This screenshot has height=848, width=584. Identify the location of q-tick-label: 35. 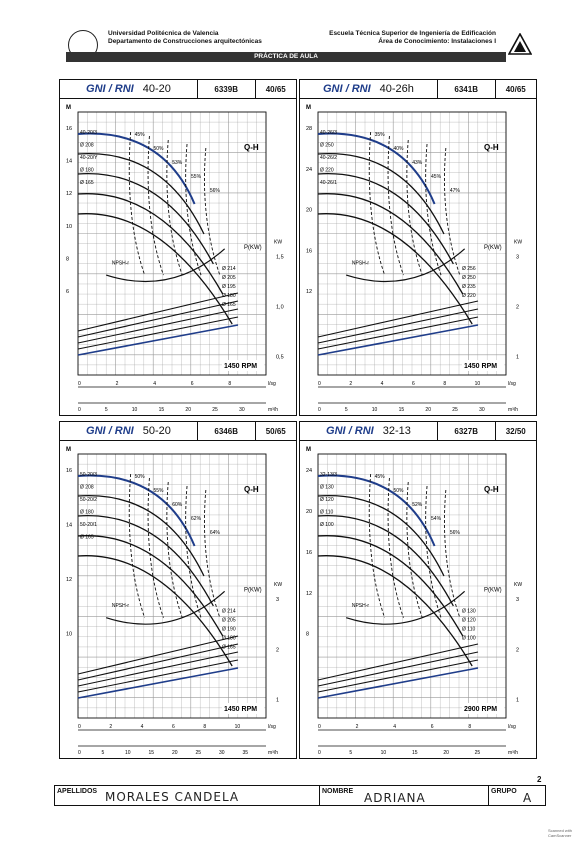
(246, 753).